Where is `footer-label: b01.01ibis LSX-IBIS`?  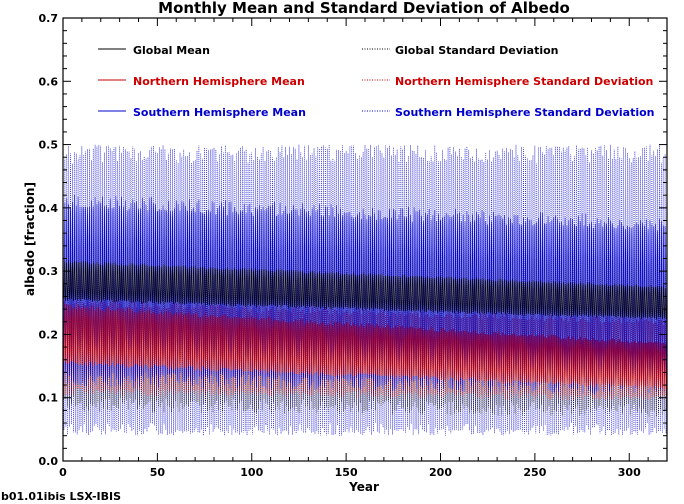 footer-label: b01.01ibis LSX-IBIS is located at coordinates (61, 496).